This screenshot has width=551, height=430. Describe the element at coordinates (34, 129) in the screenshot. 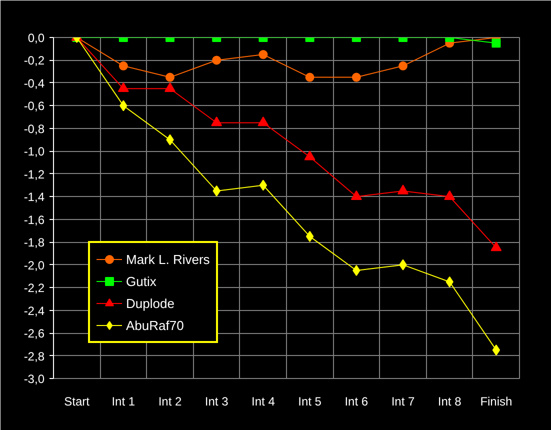

I see `y-tick-label: -0,8` at that location.